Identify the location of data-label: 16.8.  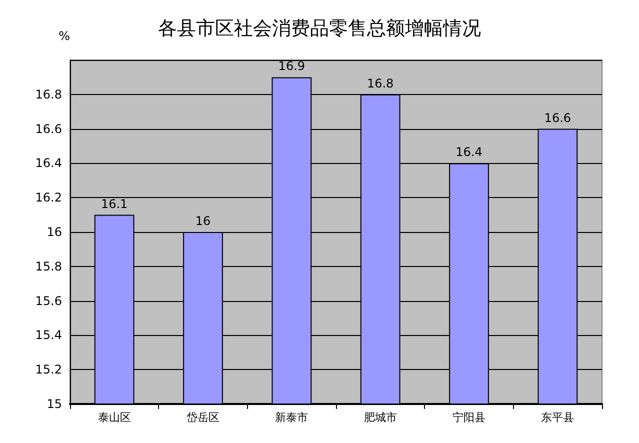
(380, 83).